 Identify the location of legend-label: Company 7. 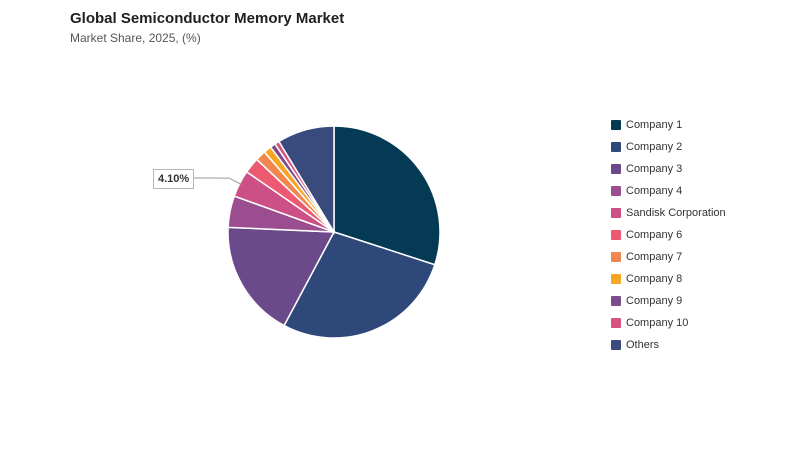
(654, 257).